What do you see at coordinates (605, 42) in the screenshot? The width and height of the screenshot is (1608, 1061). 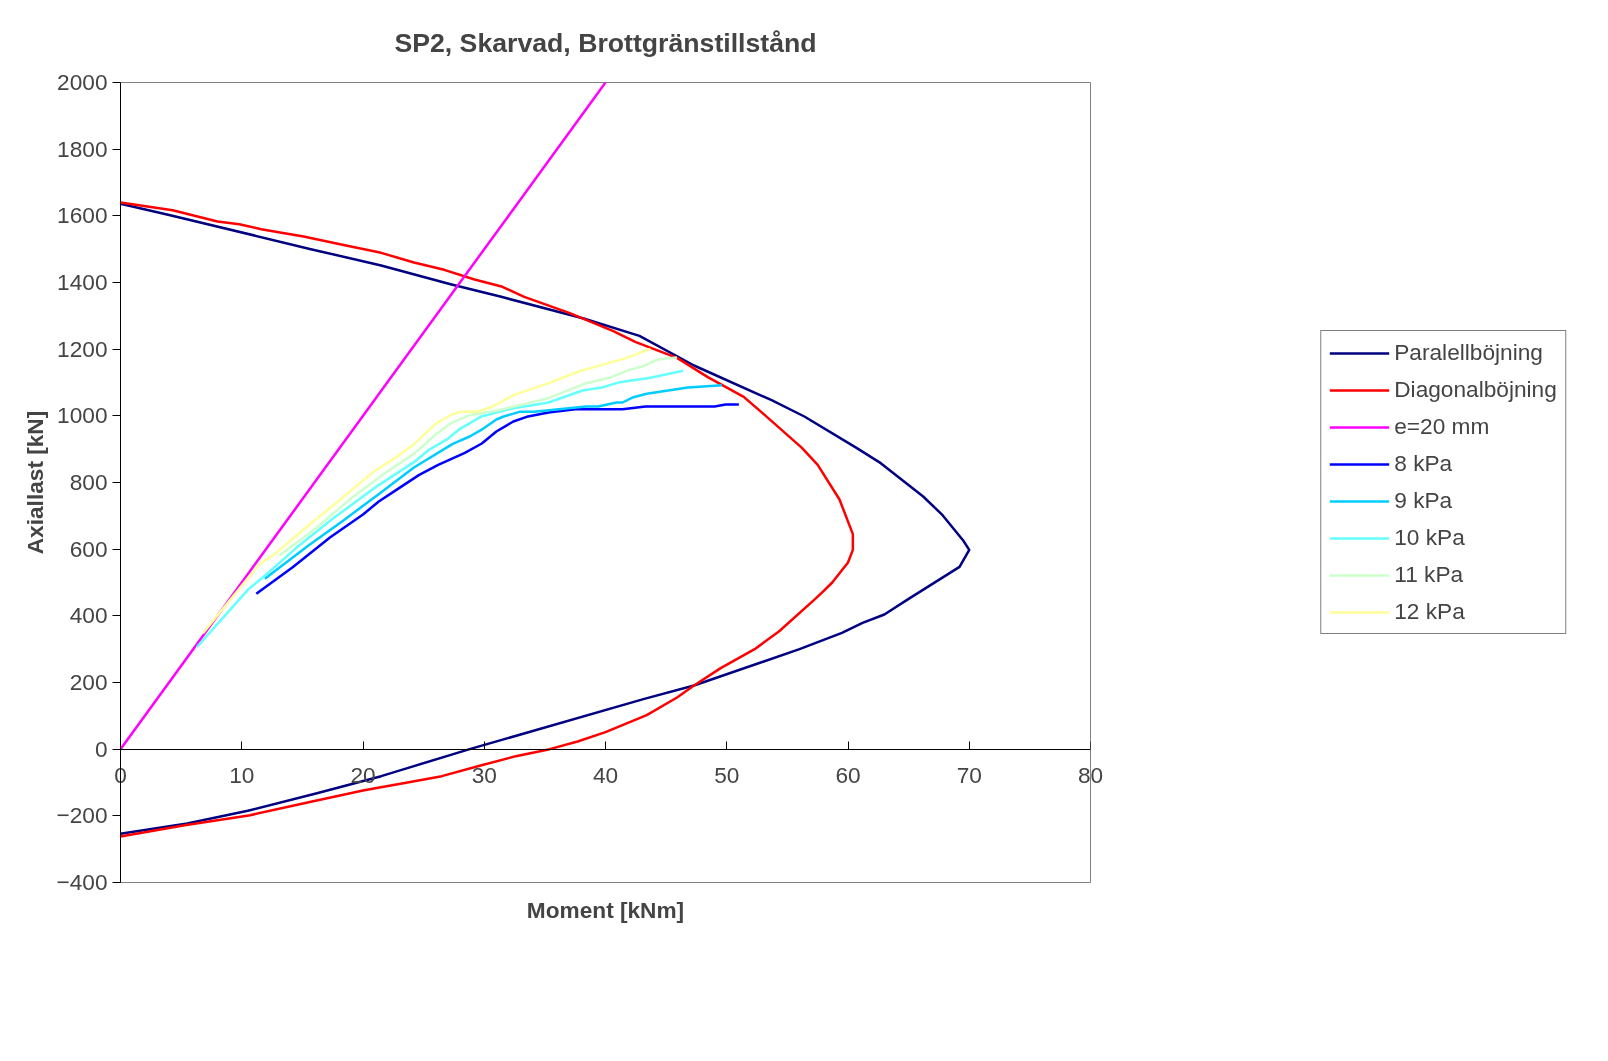 I see `chart-title: SP2, Skarvad, Brottgränstillstånd` at bounding box center [605, 42].